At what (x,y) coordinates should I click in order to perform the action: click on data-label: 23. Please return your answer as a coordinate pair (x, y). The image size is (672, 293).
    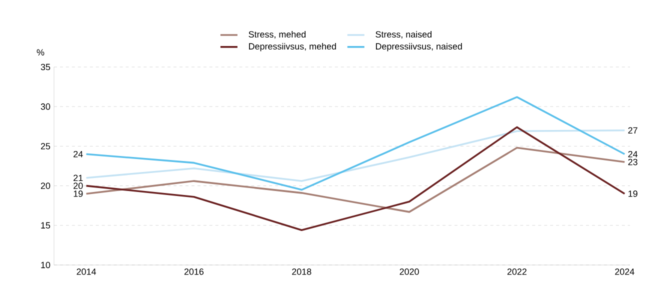
    Looking at the image, I should click on (633, 162).